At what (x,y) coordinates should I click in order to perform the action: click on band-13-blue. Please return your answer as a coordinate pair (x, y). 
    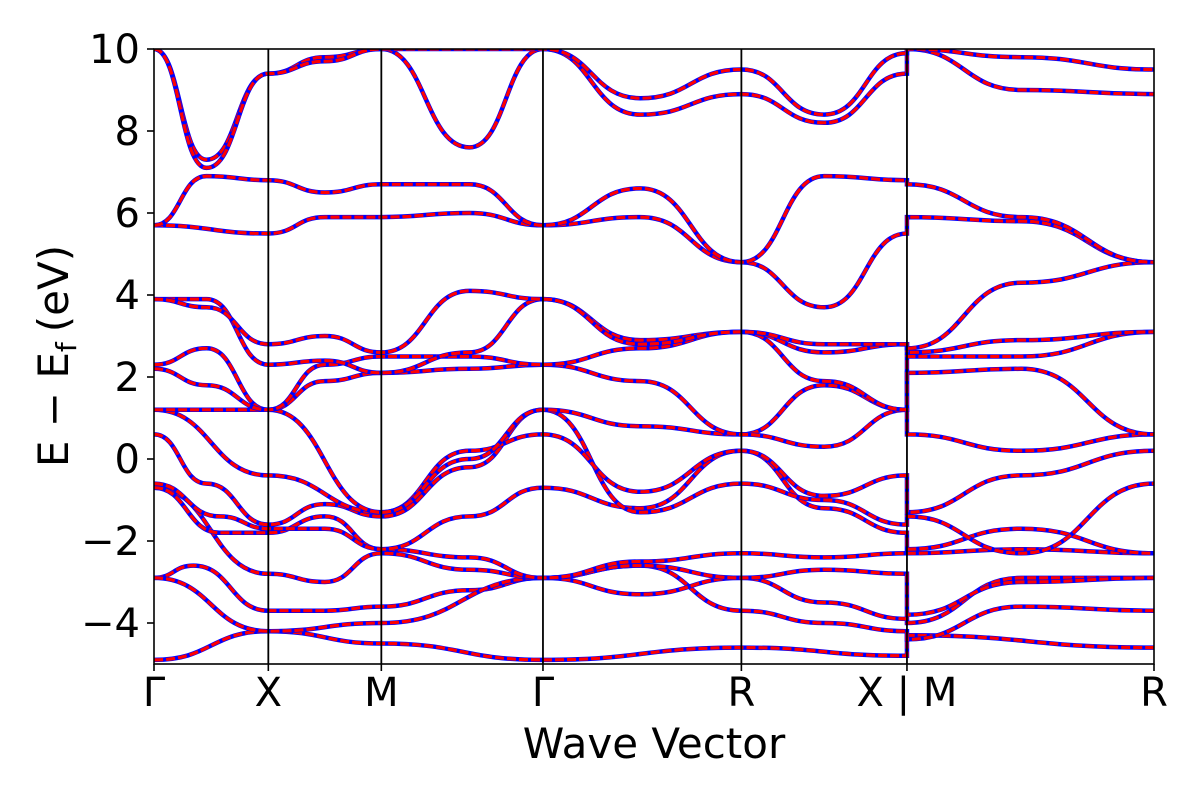
    Looking at the image, I should click on (654, 260).